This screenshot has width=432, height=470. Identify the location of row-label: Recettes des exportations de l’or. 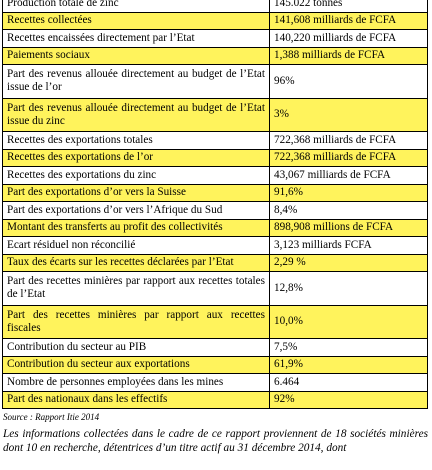
(136, 157).